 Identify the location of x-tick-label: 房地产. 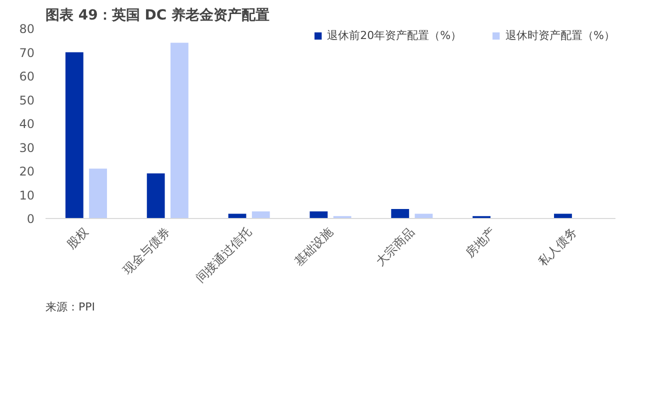
(480, 242).